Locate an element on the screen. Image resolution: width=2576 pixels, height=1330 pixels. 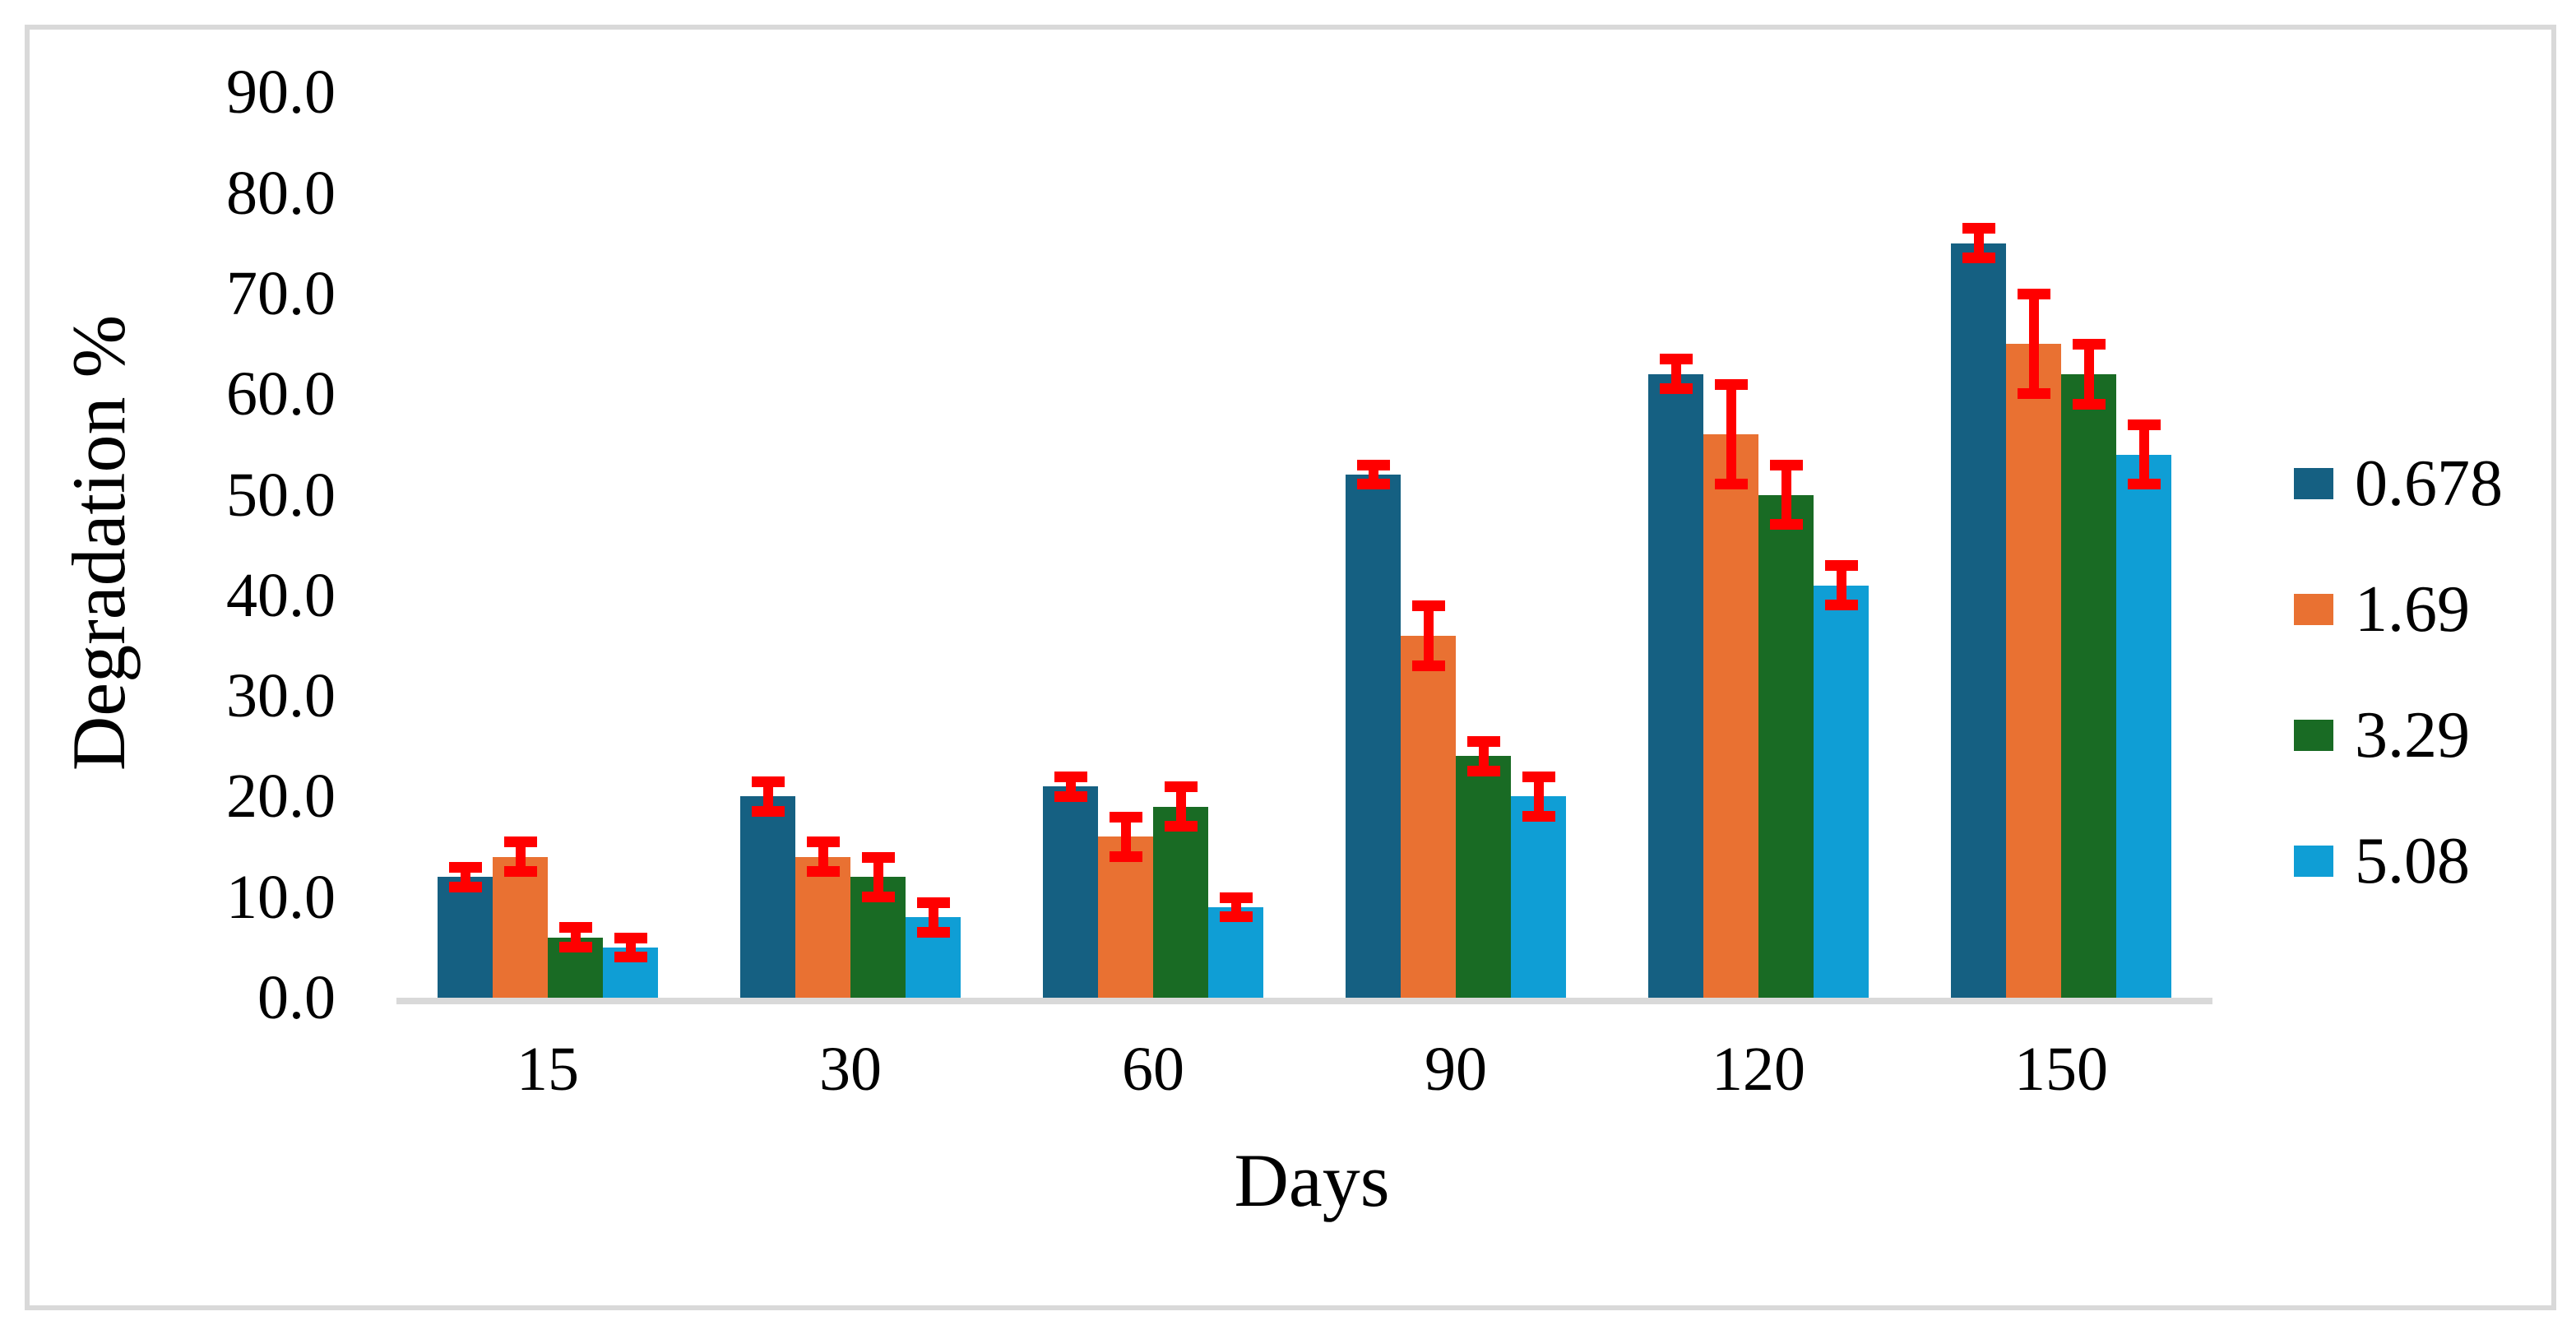
bar-1.69-day60 is located at coordinates (1126, 917).